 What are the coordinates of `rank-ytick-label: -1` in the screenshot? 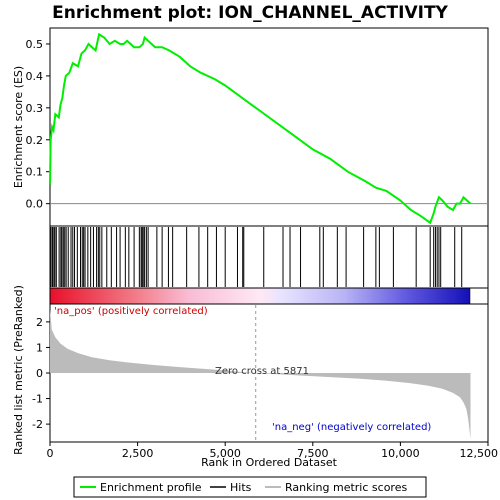 It's located at (37, 399).